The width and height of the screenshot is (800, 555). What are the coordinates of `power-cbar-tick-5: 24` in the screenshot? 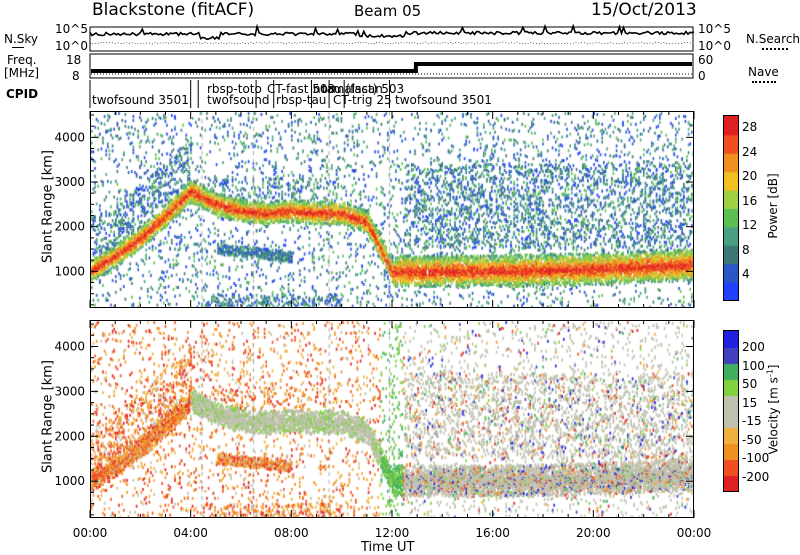 It's located at (750, 151).